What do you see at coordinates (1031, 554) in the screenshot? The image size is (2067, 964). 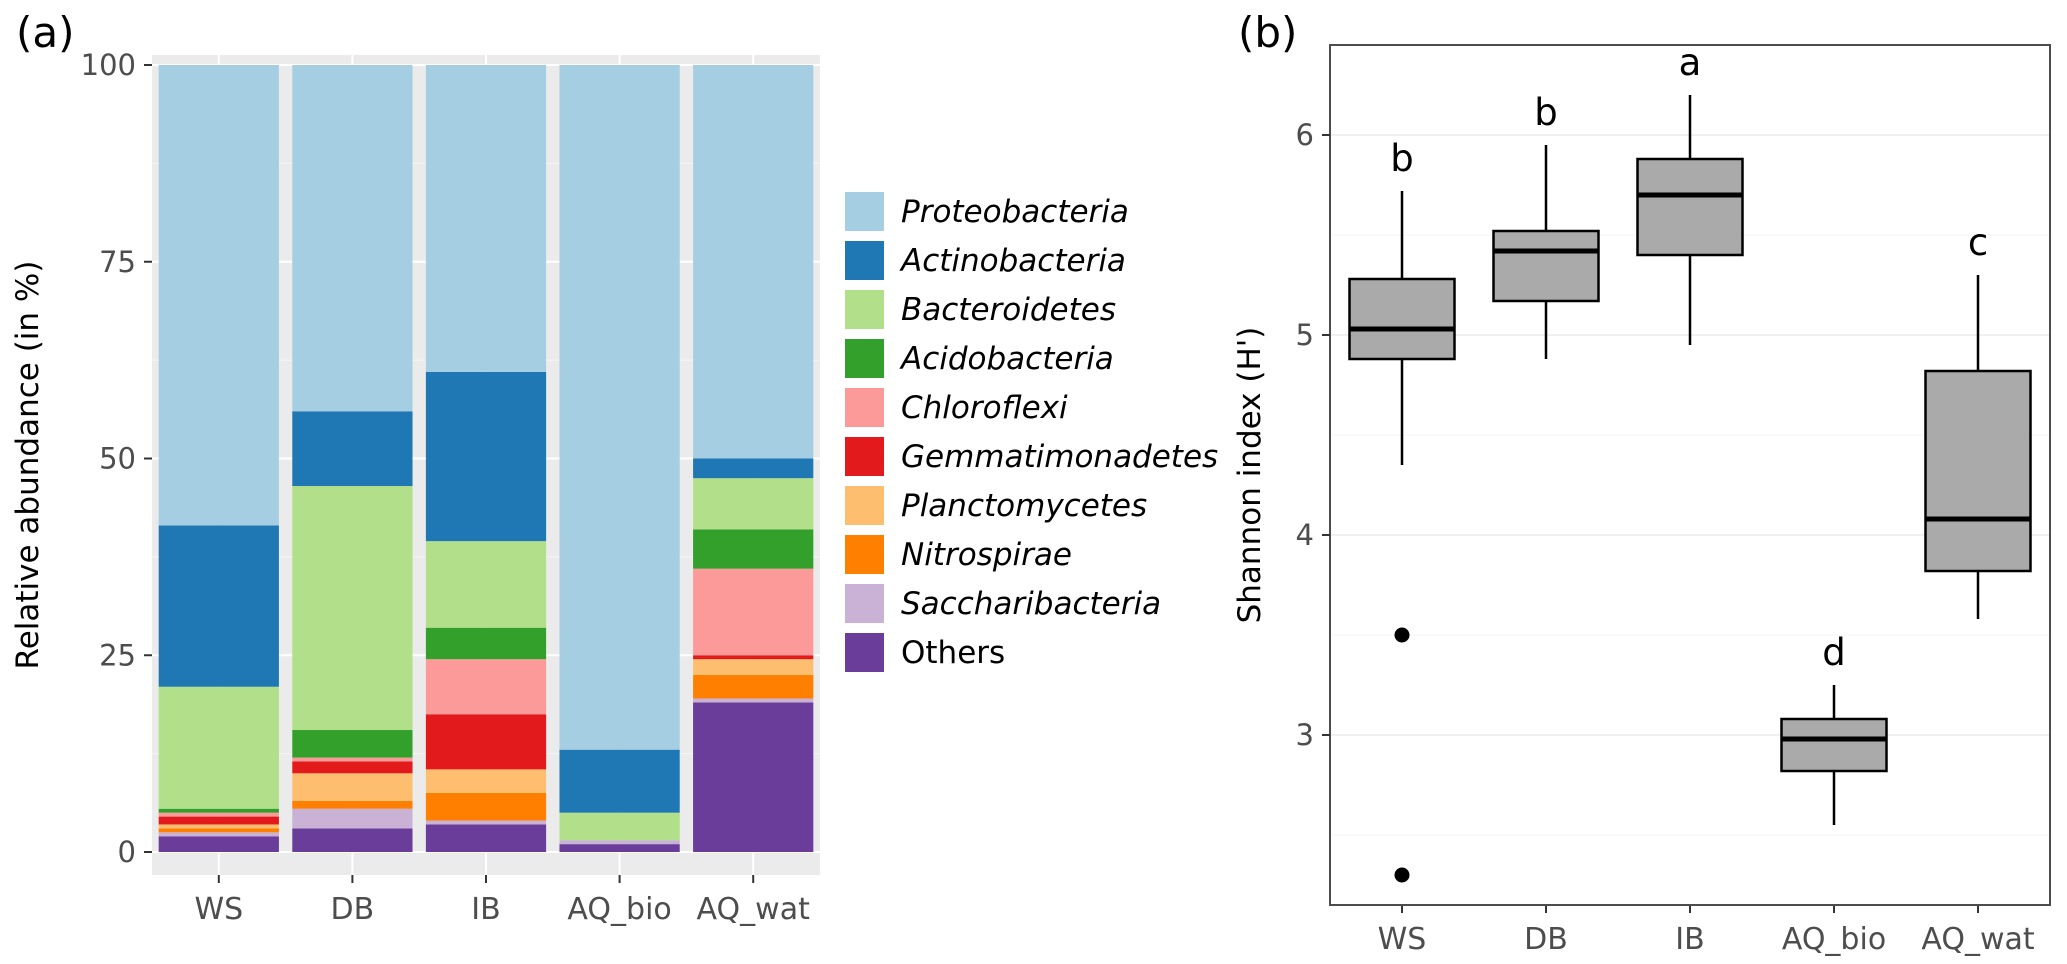 I see `legend-item: Nitrospirae` at bounding box center [1031, 554].